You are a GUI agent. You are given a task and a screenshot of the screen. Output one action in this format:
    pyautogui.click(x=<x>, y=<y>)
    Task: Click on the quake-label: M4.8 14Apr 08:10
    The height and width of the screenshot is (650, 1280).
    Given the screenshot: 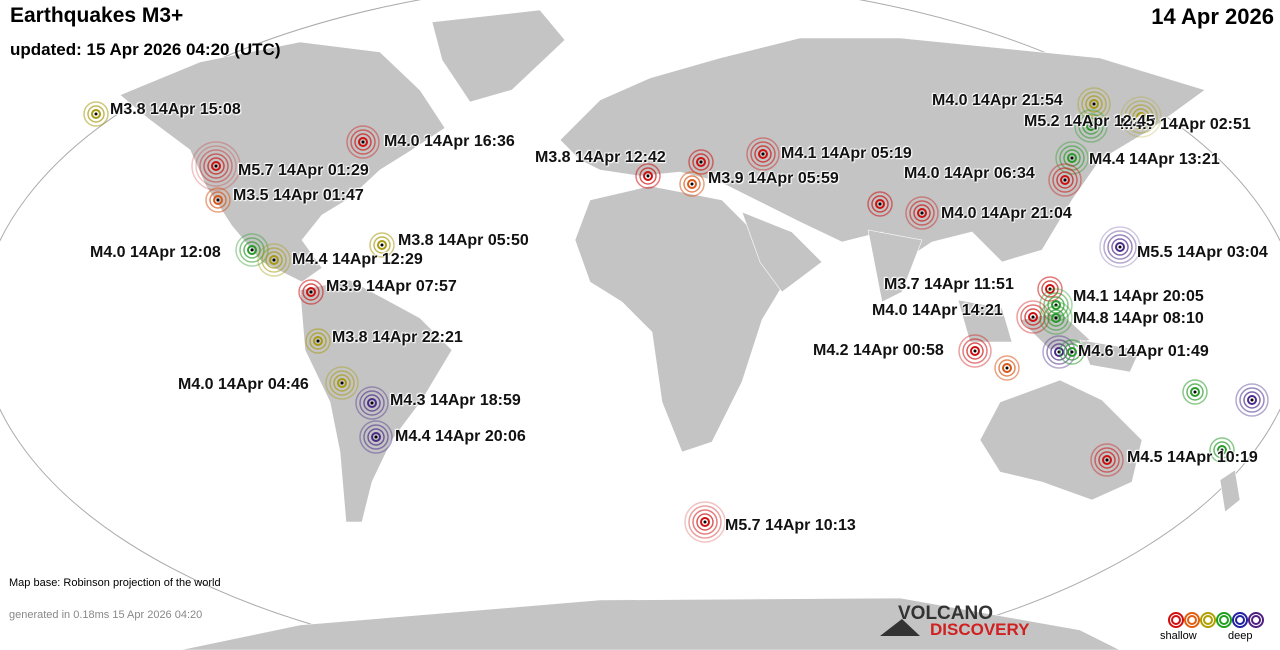 What is the action you would take?
    pyautogui.click(x=1138, y=318)
    